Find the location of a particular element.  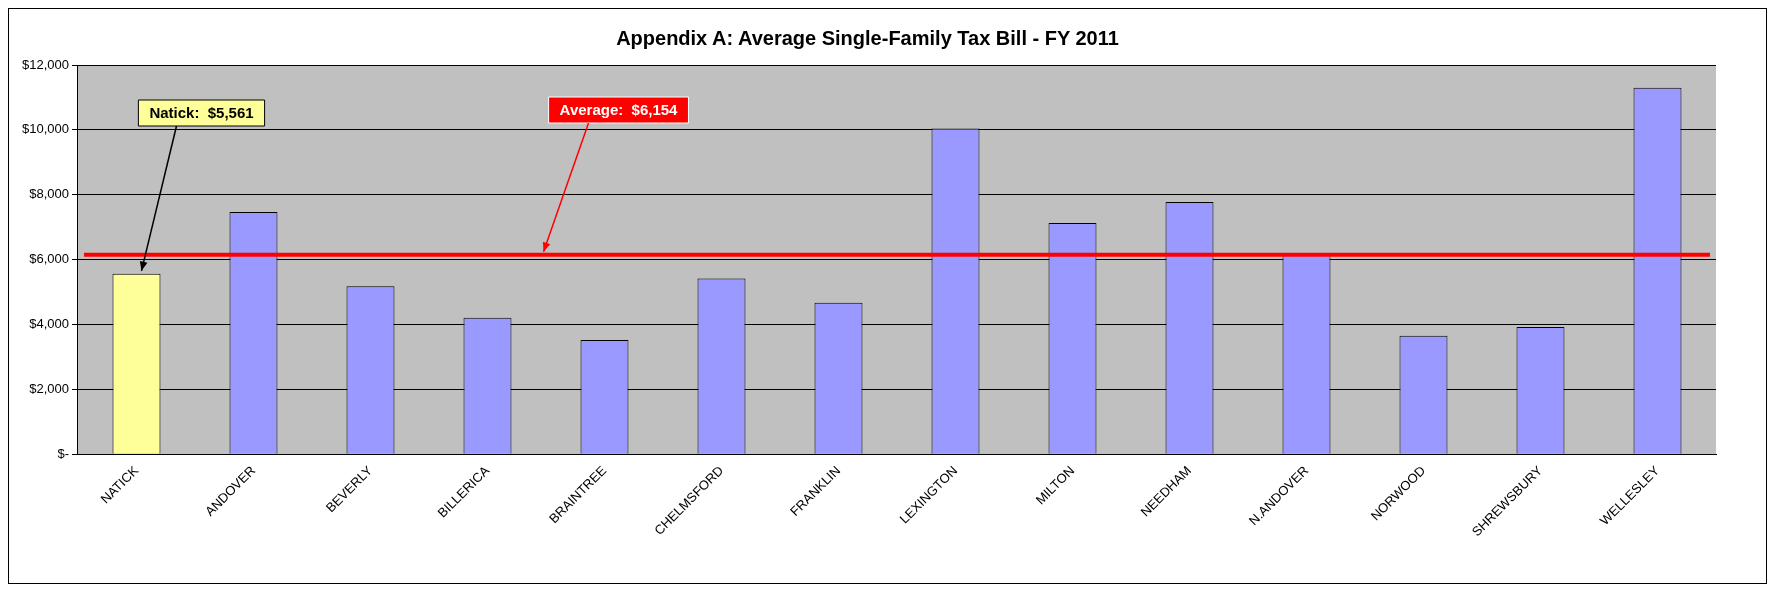

annotation: Natick: $5,561 is located at coordinates (201, 113).